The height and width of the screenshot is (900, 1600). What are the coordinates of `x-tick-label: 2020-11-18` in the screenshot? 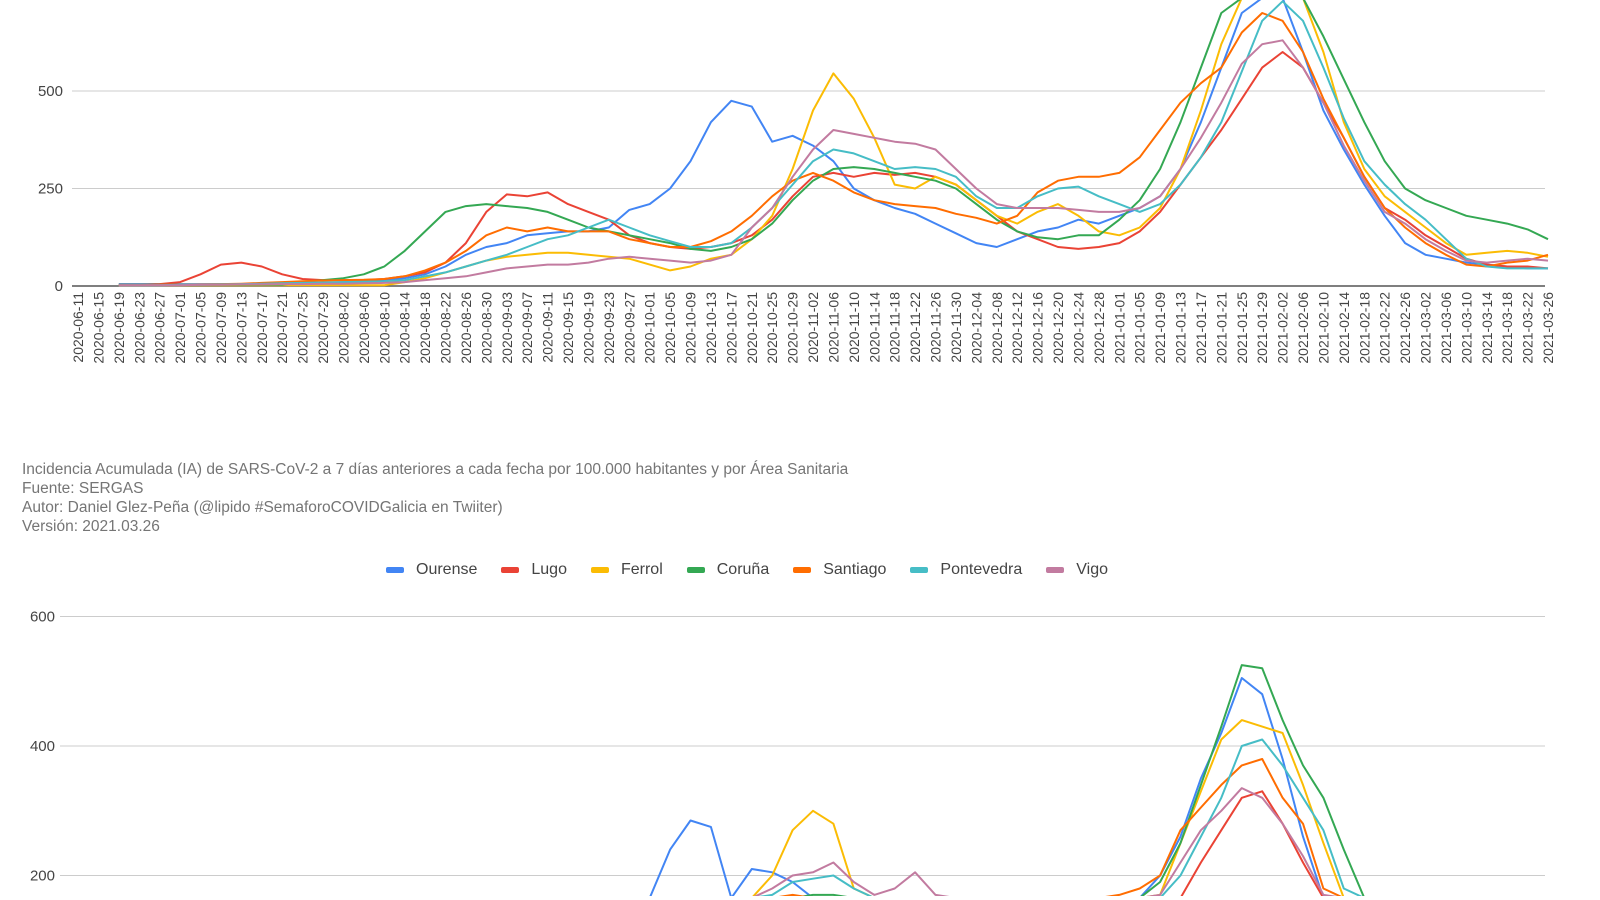 It's located at (895, 327).